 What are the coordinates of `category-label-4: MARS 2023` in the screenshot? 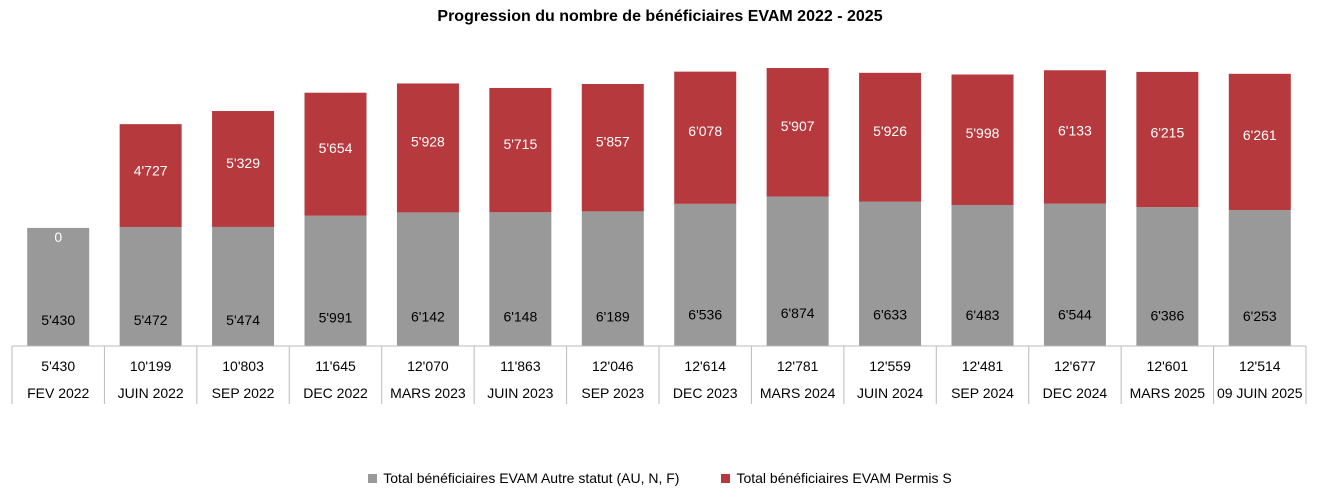 It's located at (428, 393).